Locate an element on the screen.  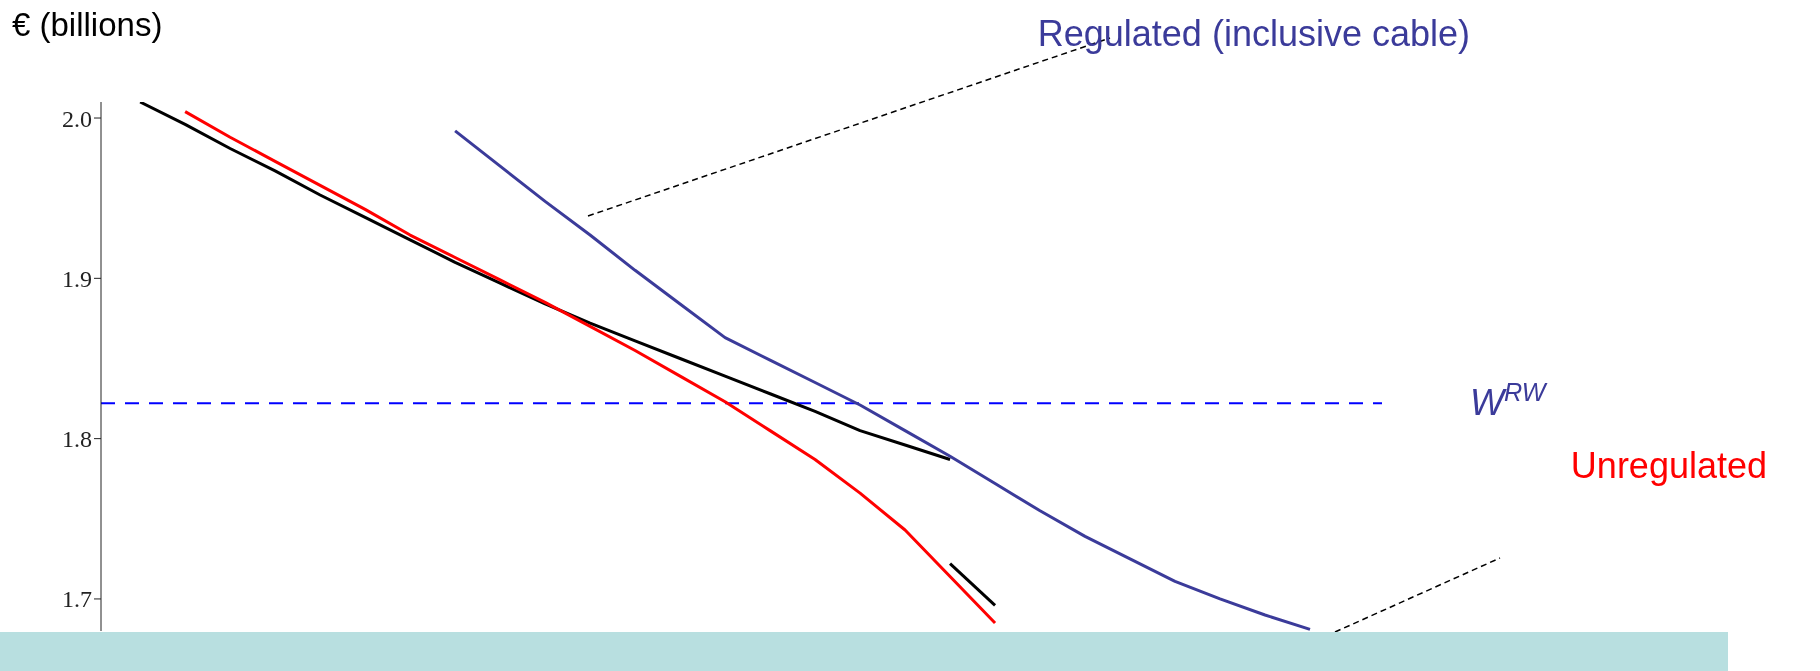
y-tick-label: 1.8 is located at coordinates (77, 439).